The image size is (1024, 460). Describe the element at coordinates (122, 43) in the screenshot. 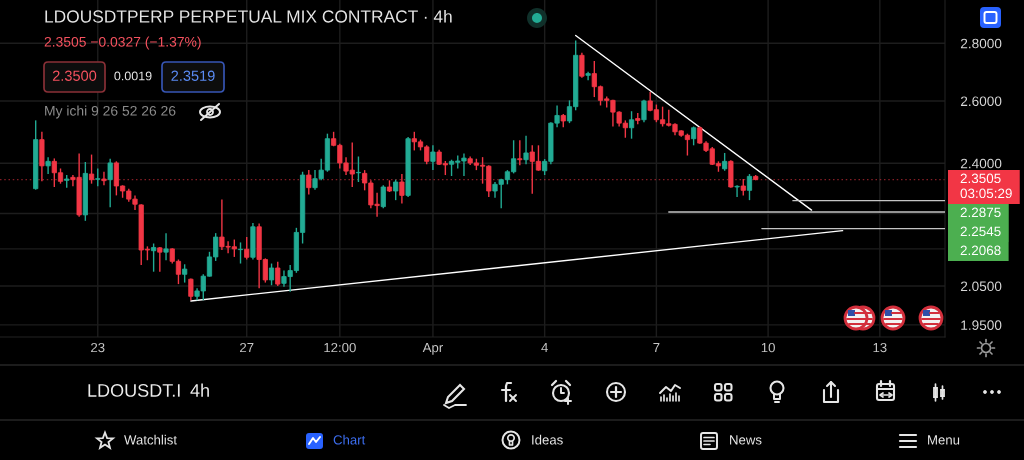

I see `text: 2.3505 −0.0327 (−1.37%)` at that location.